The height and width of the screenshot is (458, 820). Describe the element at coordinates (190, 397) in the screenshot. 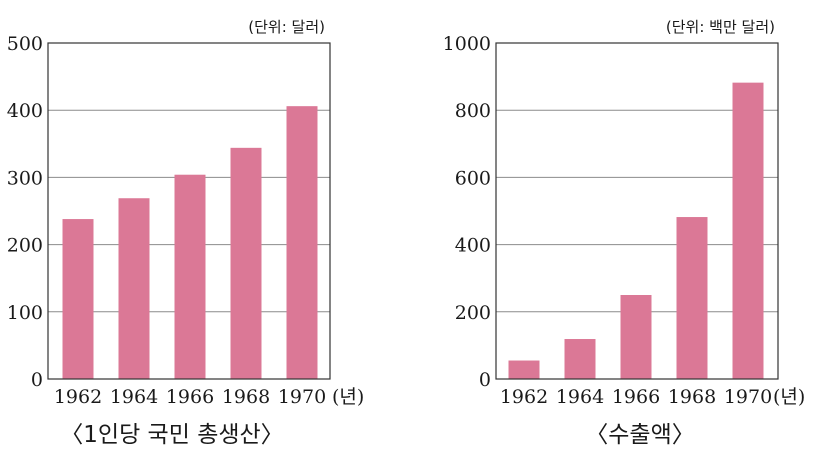

I see `gnp-x-tick-label: 1966` at that location.